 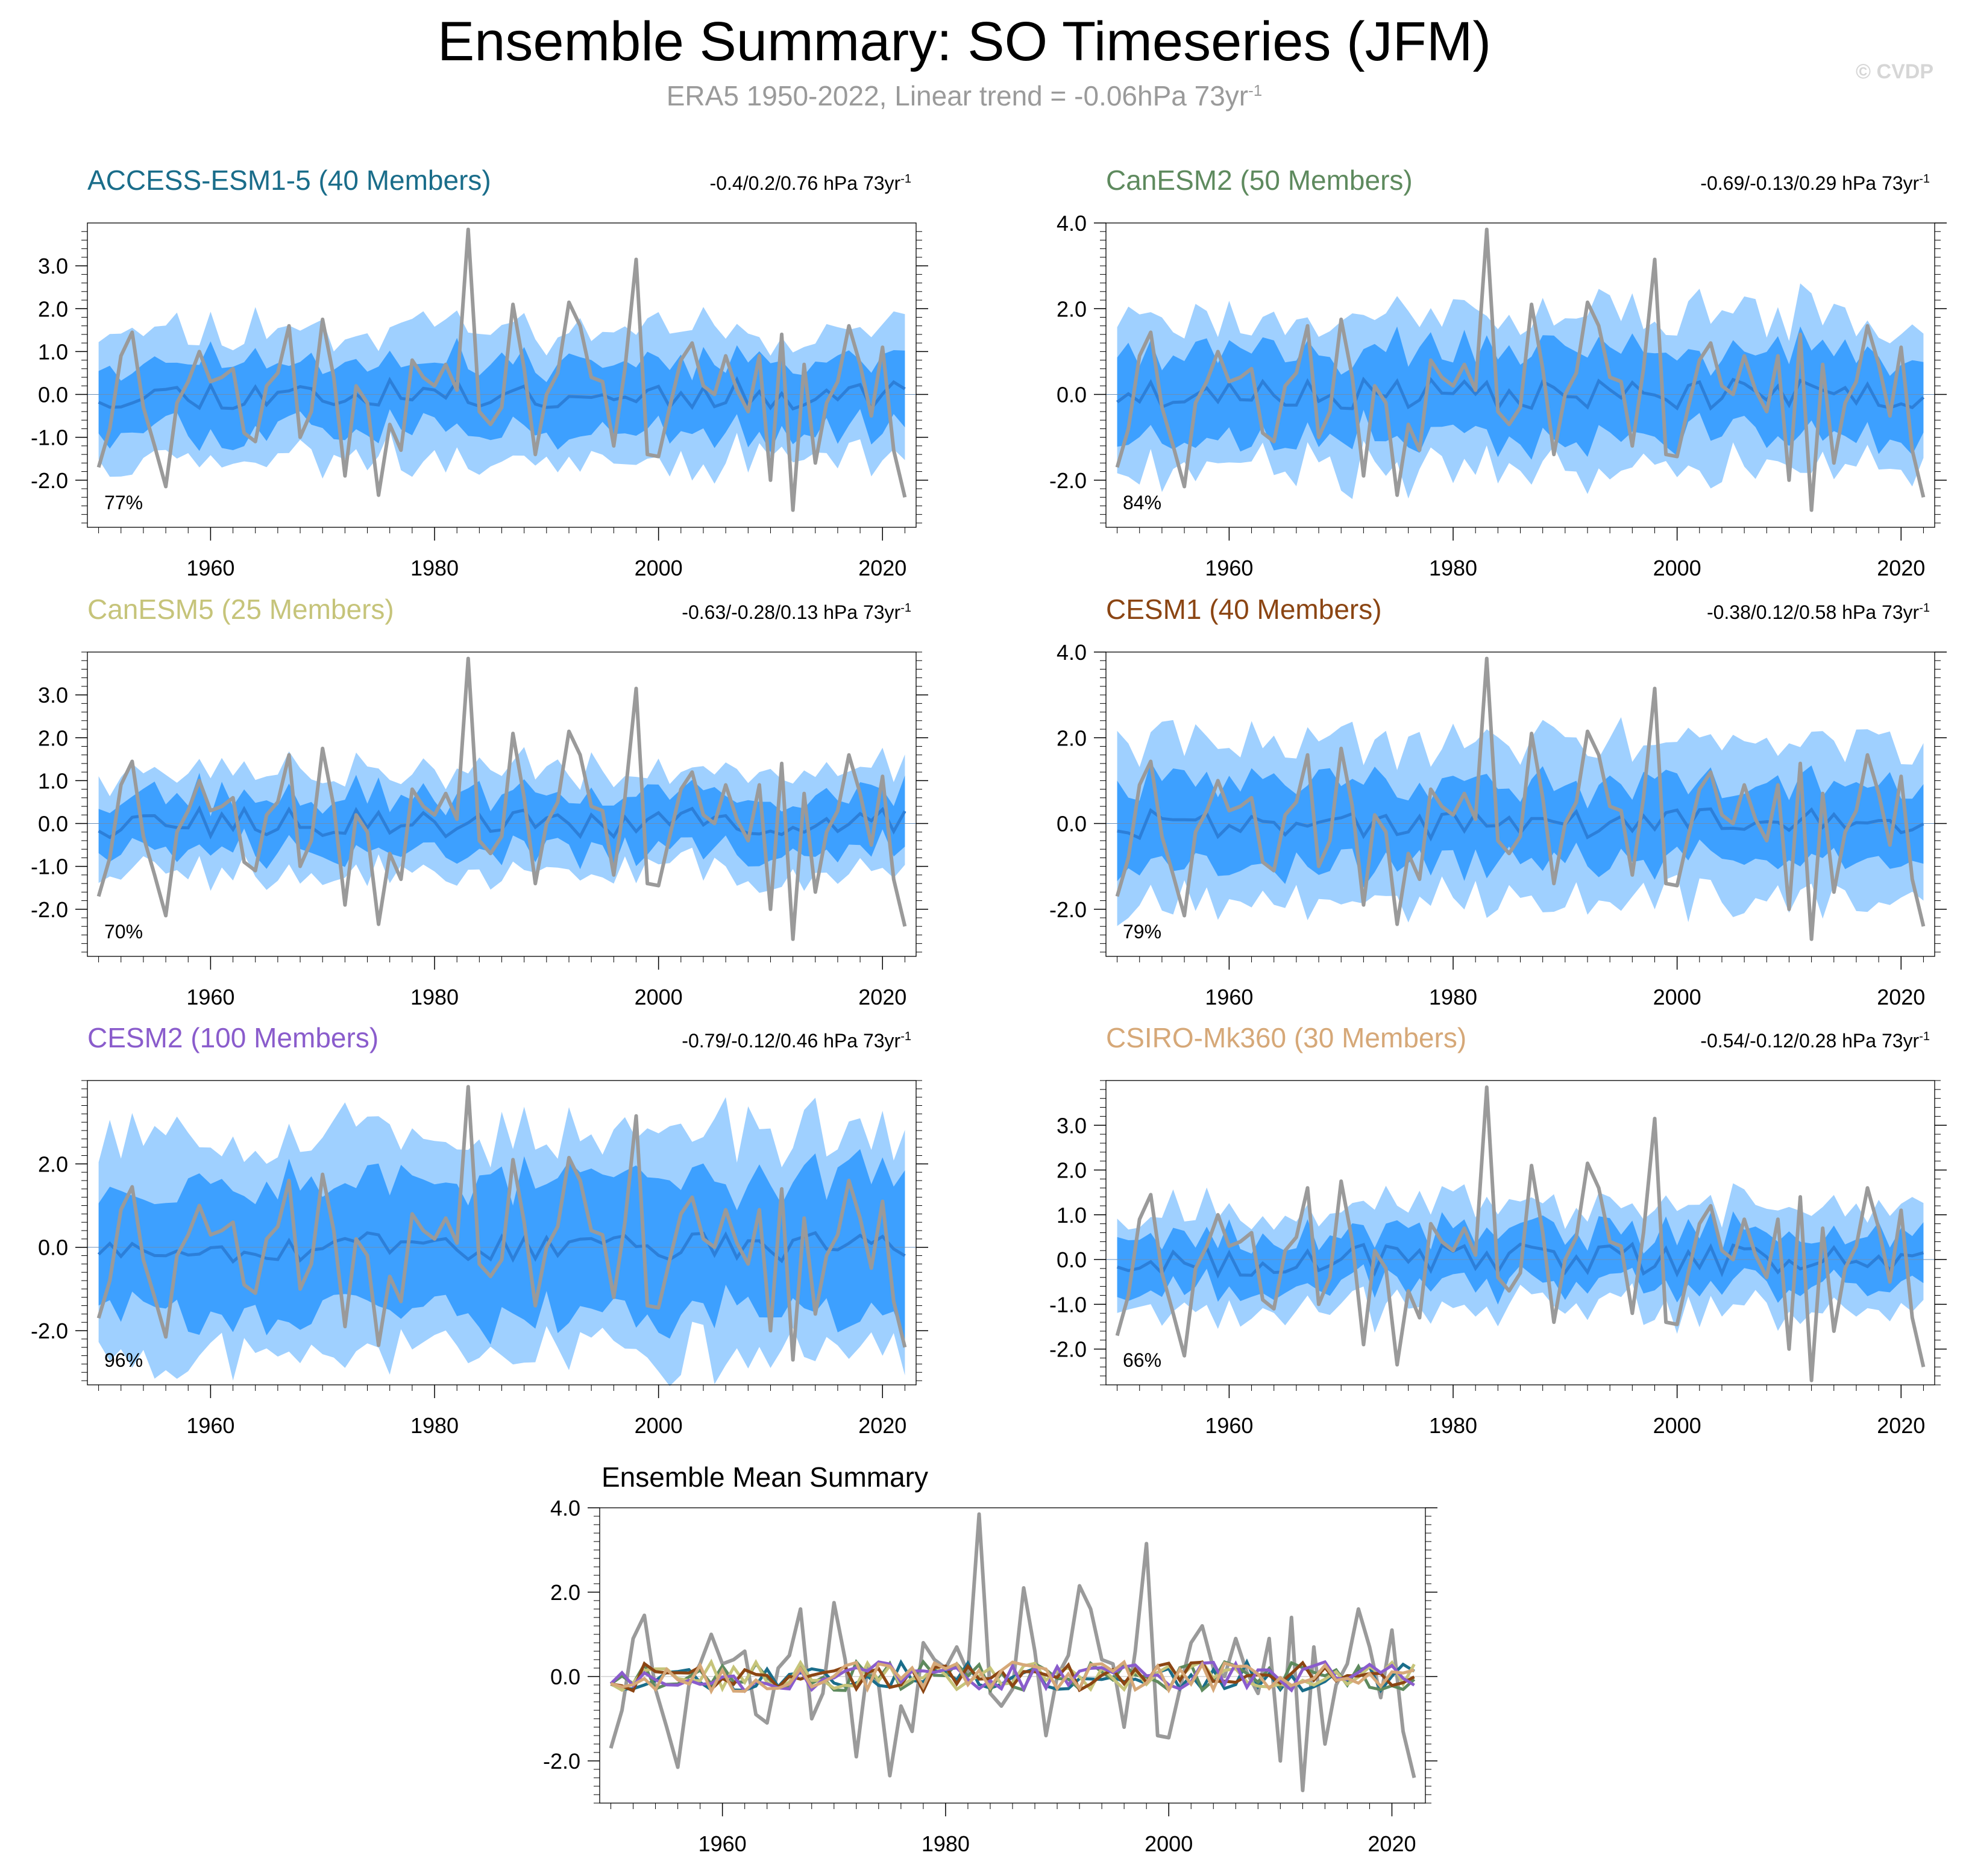 What do you see at coordinates (791, 612) in the screenshot?
I see `panel-trend-range-text: -0.63/-0.28/0.13 hPa 73yr` at bounding box center [791, 612].